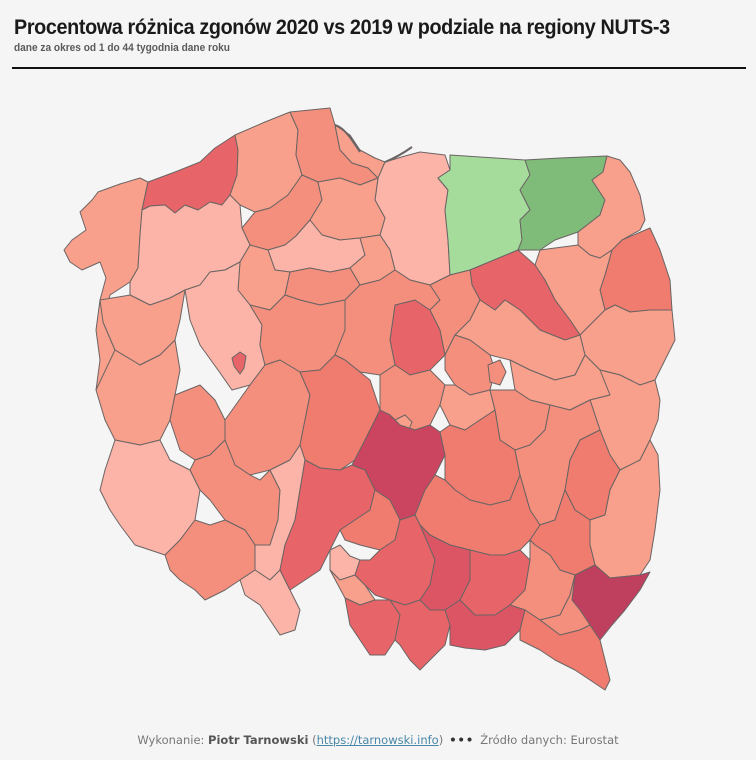 Image resolution: width=756 pixels, height=760 pixels. I want to click on author-website-link: https://tarnowski.info, so click(377, 740).